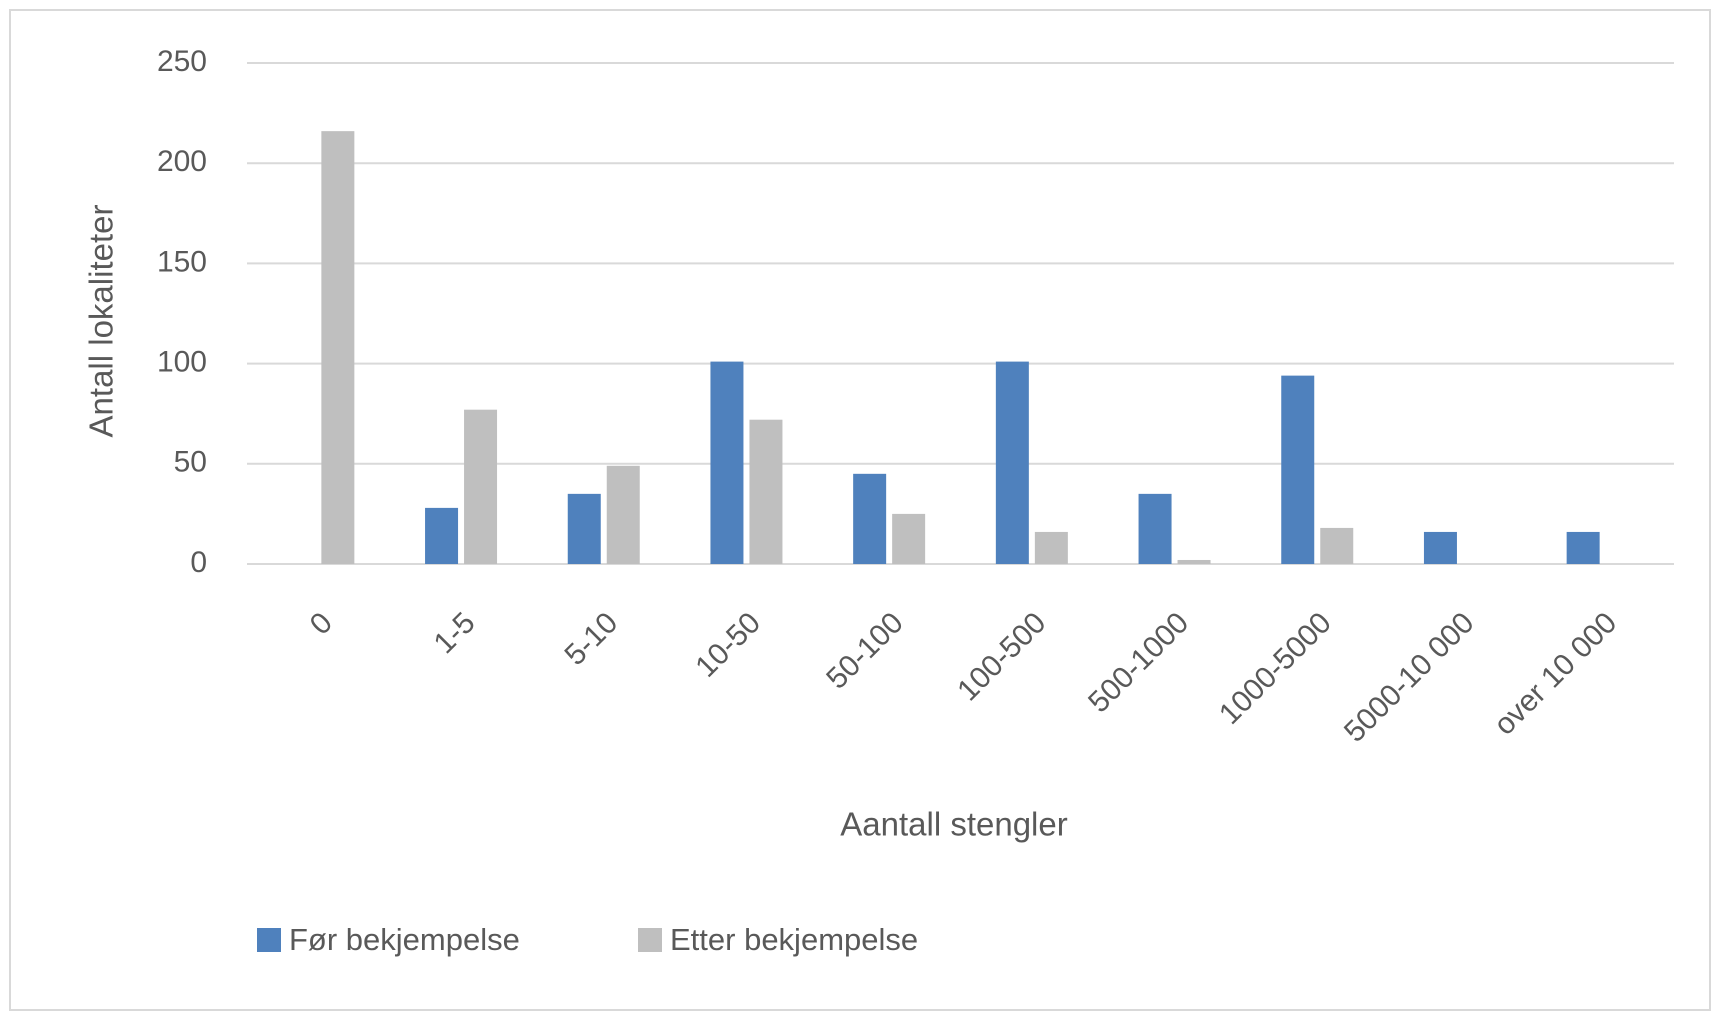  What do you see at coordinates (953, 824) in the screenshot?
I see `x-axis-title: Aantall stengler` at bounding box center [953, 824].